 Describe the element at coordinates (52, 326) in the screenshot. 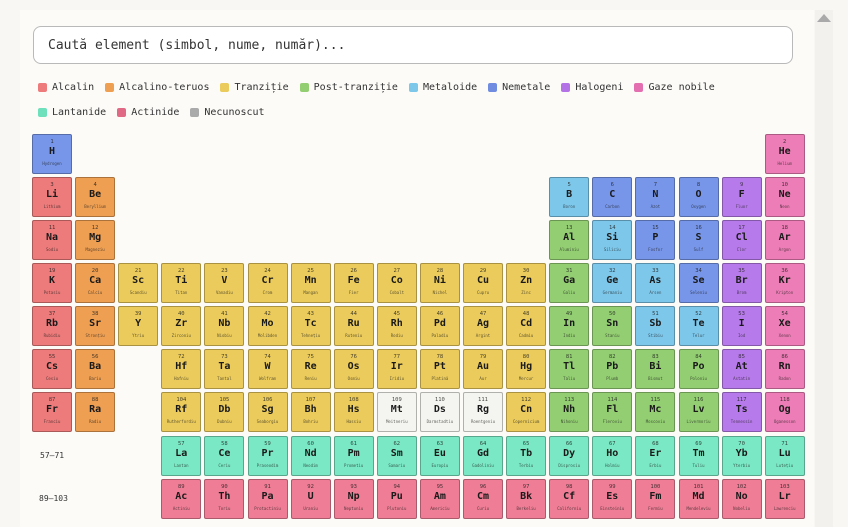

I see `element-cell-rb: 37 Rb Rubidiu` at that location.